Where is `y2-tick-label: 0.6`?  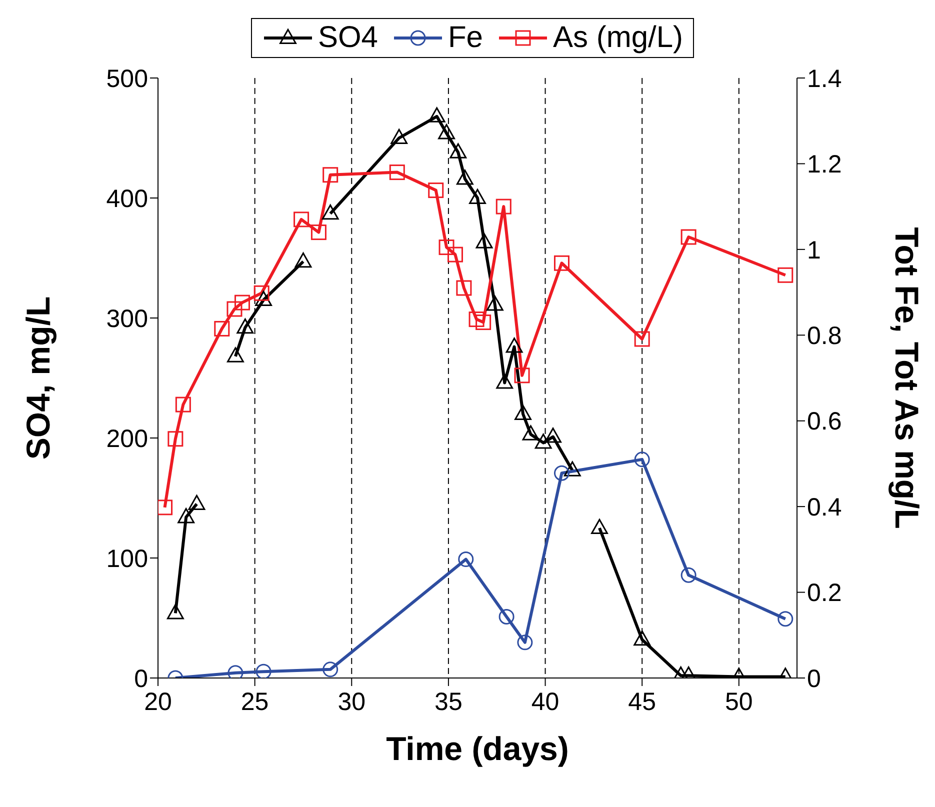 y2-tick-label: 0.6 is located at coordinates (824, 422).